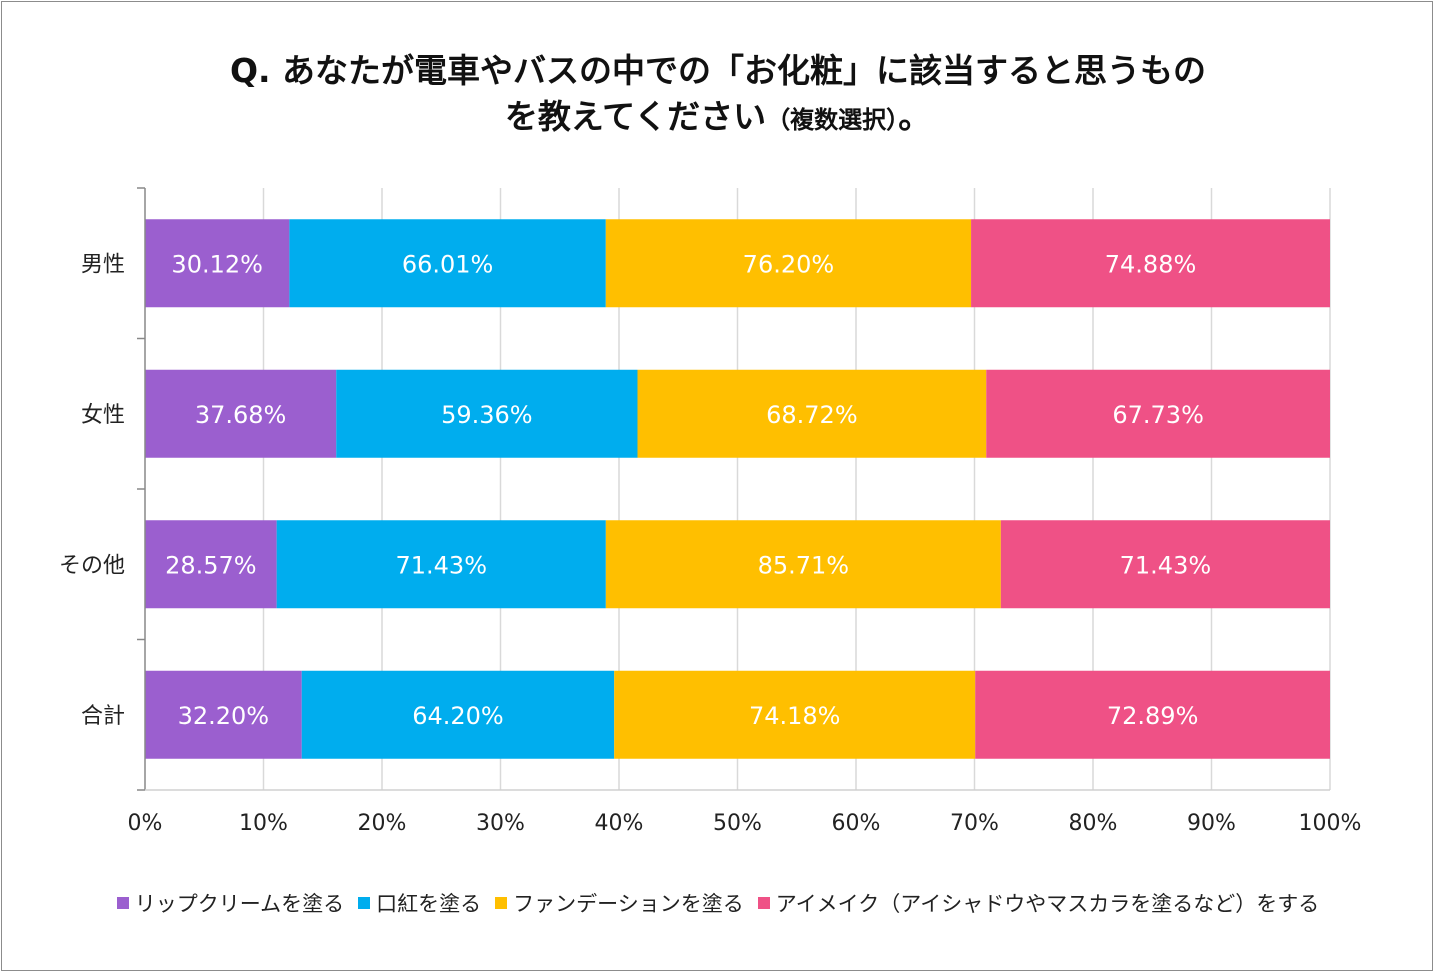 The width and height of the screenshot is (1436, 974). Describe the element at coordinates (263, 823) in the screenshot. I see `x-tick-label: 10%` at that location.